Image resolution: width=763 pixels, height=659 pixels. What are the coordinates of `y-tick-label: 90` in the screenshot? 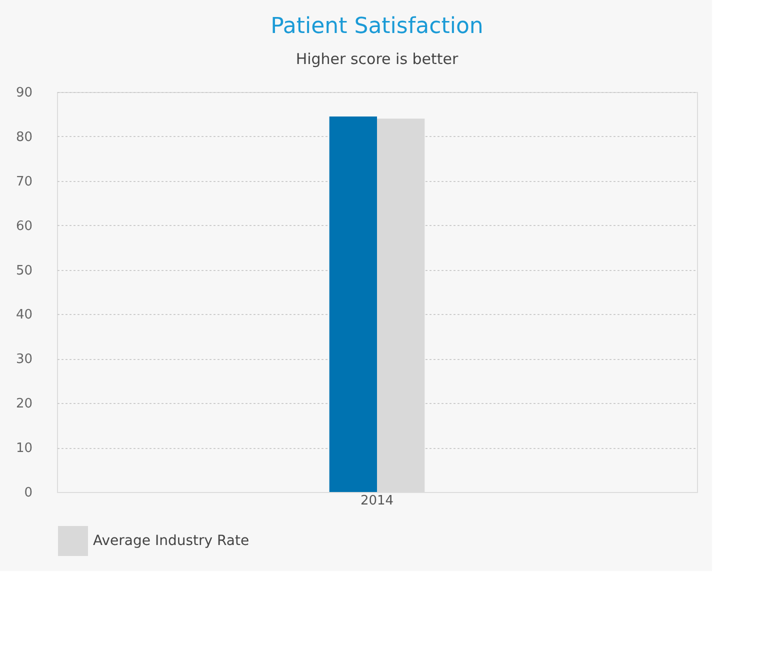 It's located at (24, 93).